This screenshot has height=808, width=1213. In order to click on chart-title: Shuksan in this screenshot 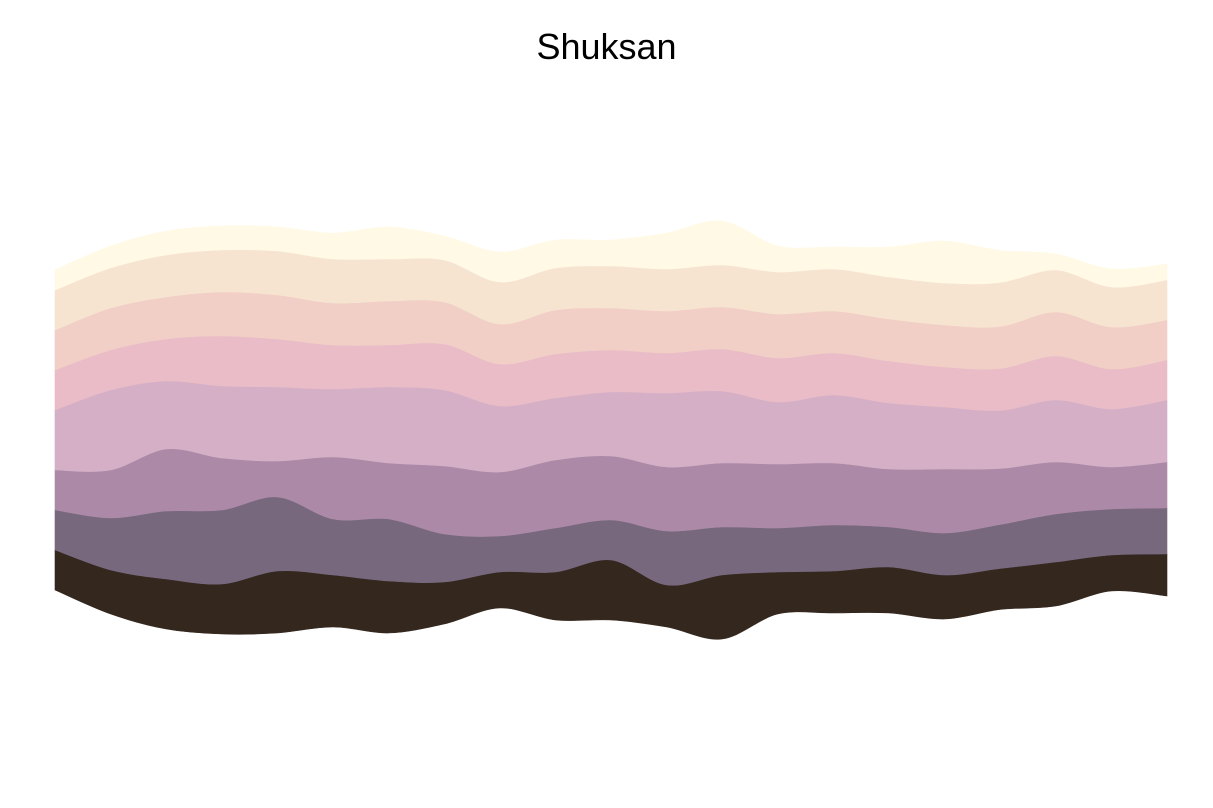, I will do `click(606, 46)`.